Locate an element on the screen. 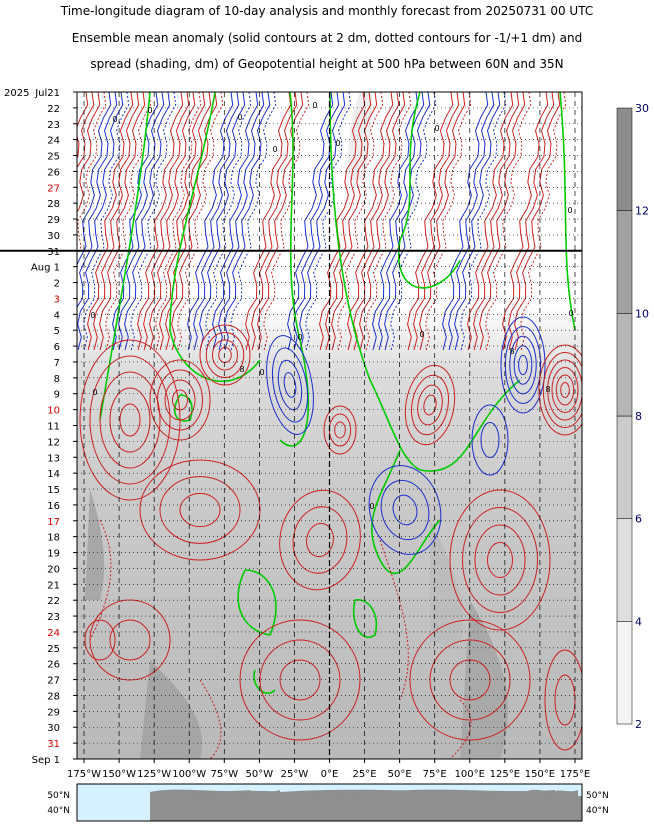 This screenshot has height=825, width=654. y-tick-label: 17 is located at coordinates (53, 522).